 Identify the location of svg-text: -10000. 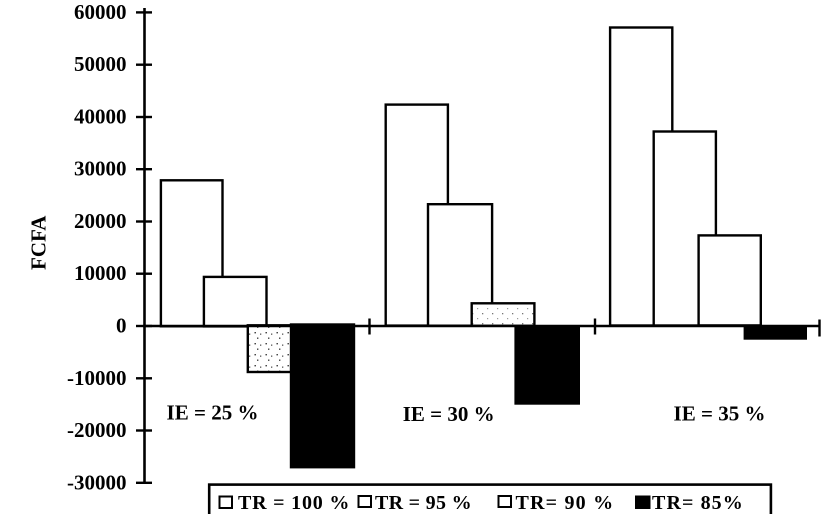
(97, 378).